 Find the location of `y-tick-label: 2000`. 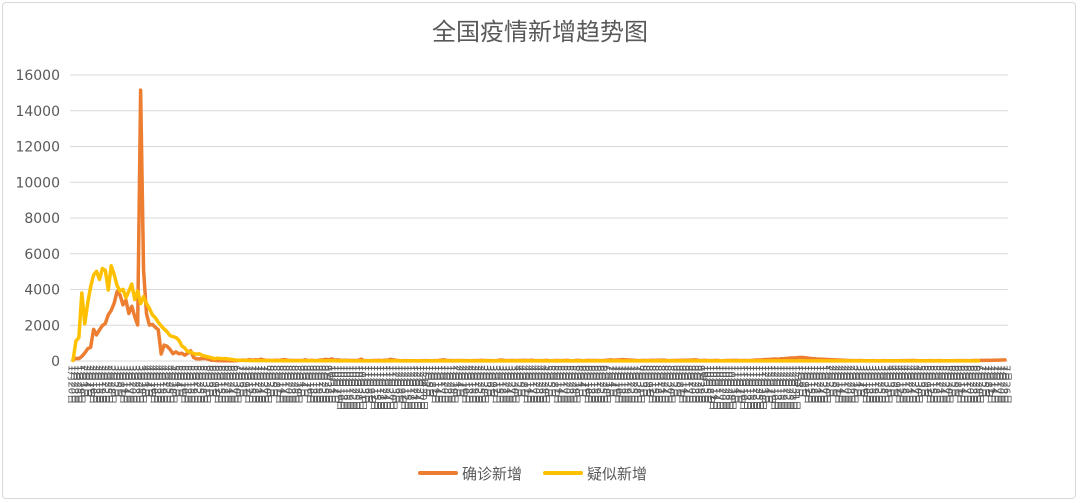

y-tick-label: 2000 is located at coordinates (42, 326).